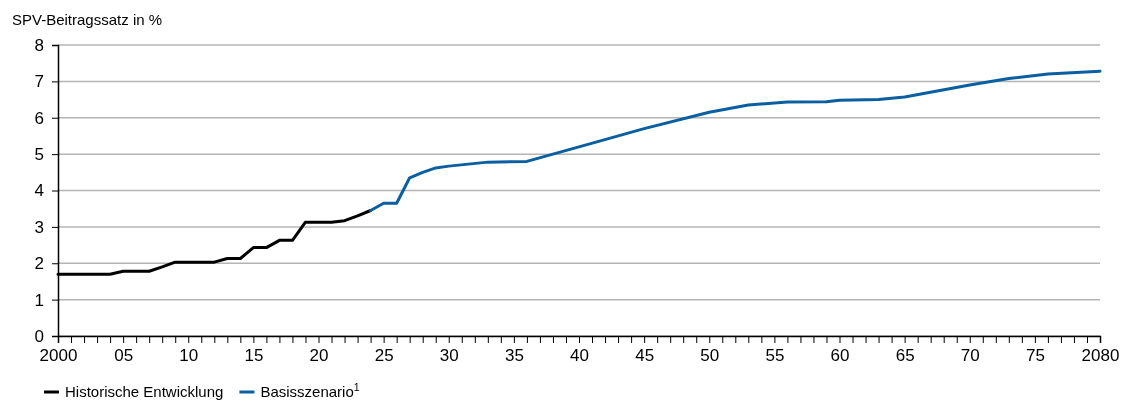 The height and width of the screenshot is (417, 1137). Describe the element at coordinates (775, 356) in the screenshot. I see `x-tick-label: 55` at that location.